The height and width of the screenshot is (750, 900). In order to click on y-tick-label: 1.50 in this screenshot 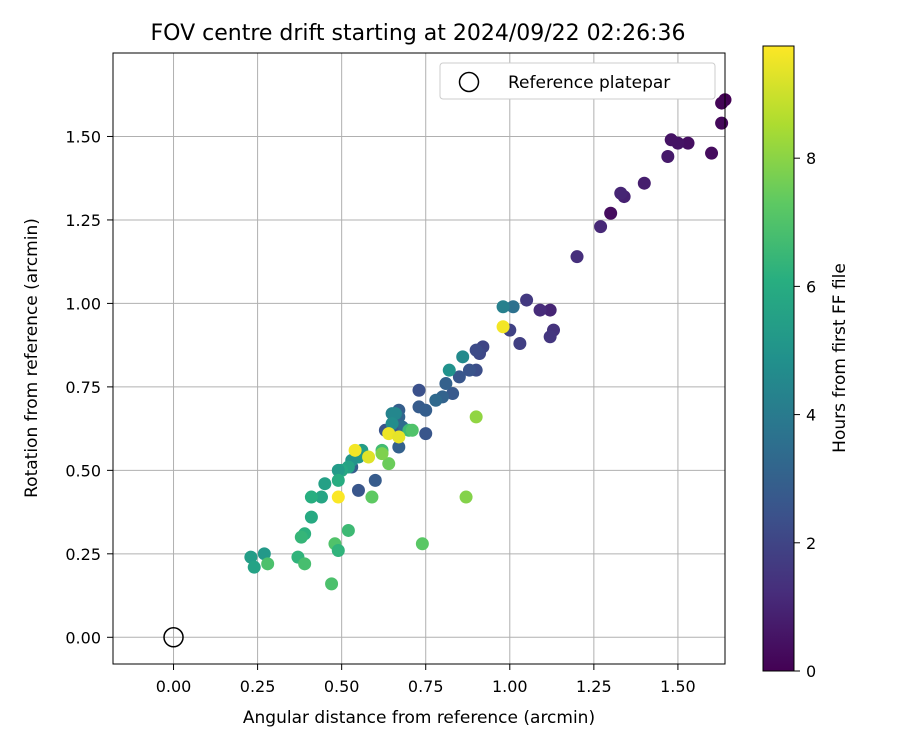, I will do `click(83, 136)`.